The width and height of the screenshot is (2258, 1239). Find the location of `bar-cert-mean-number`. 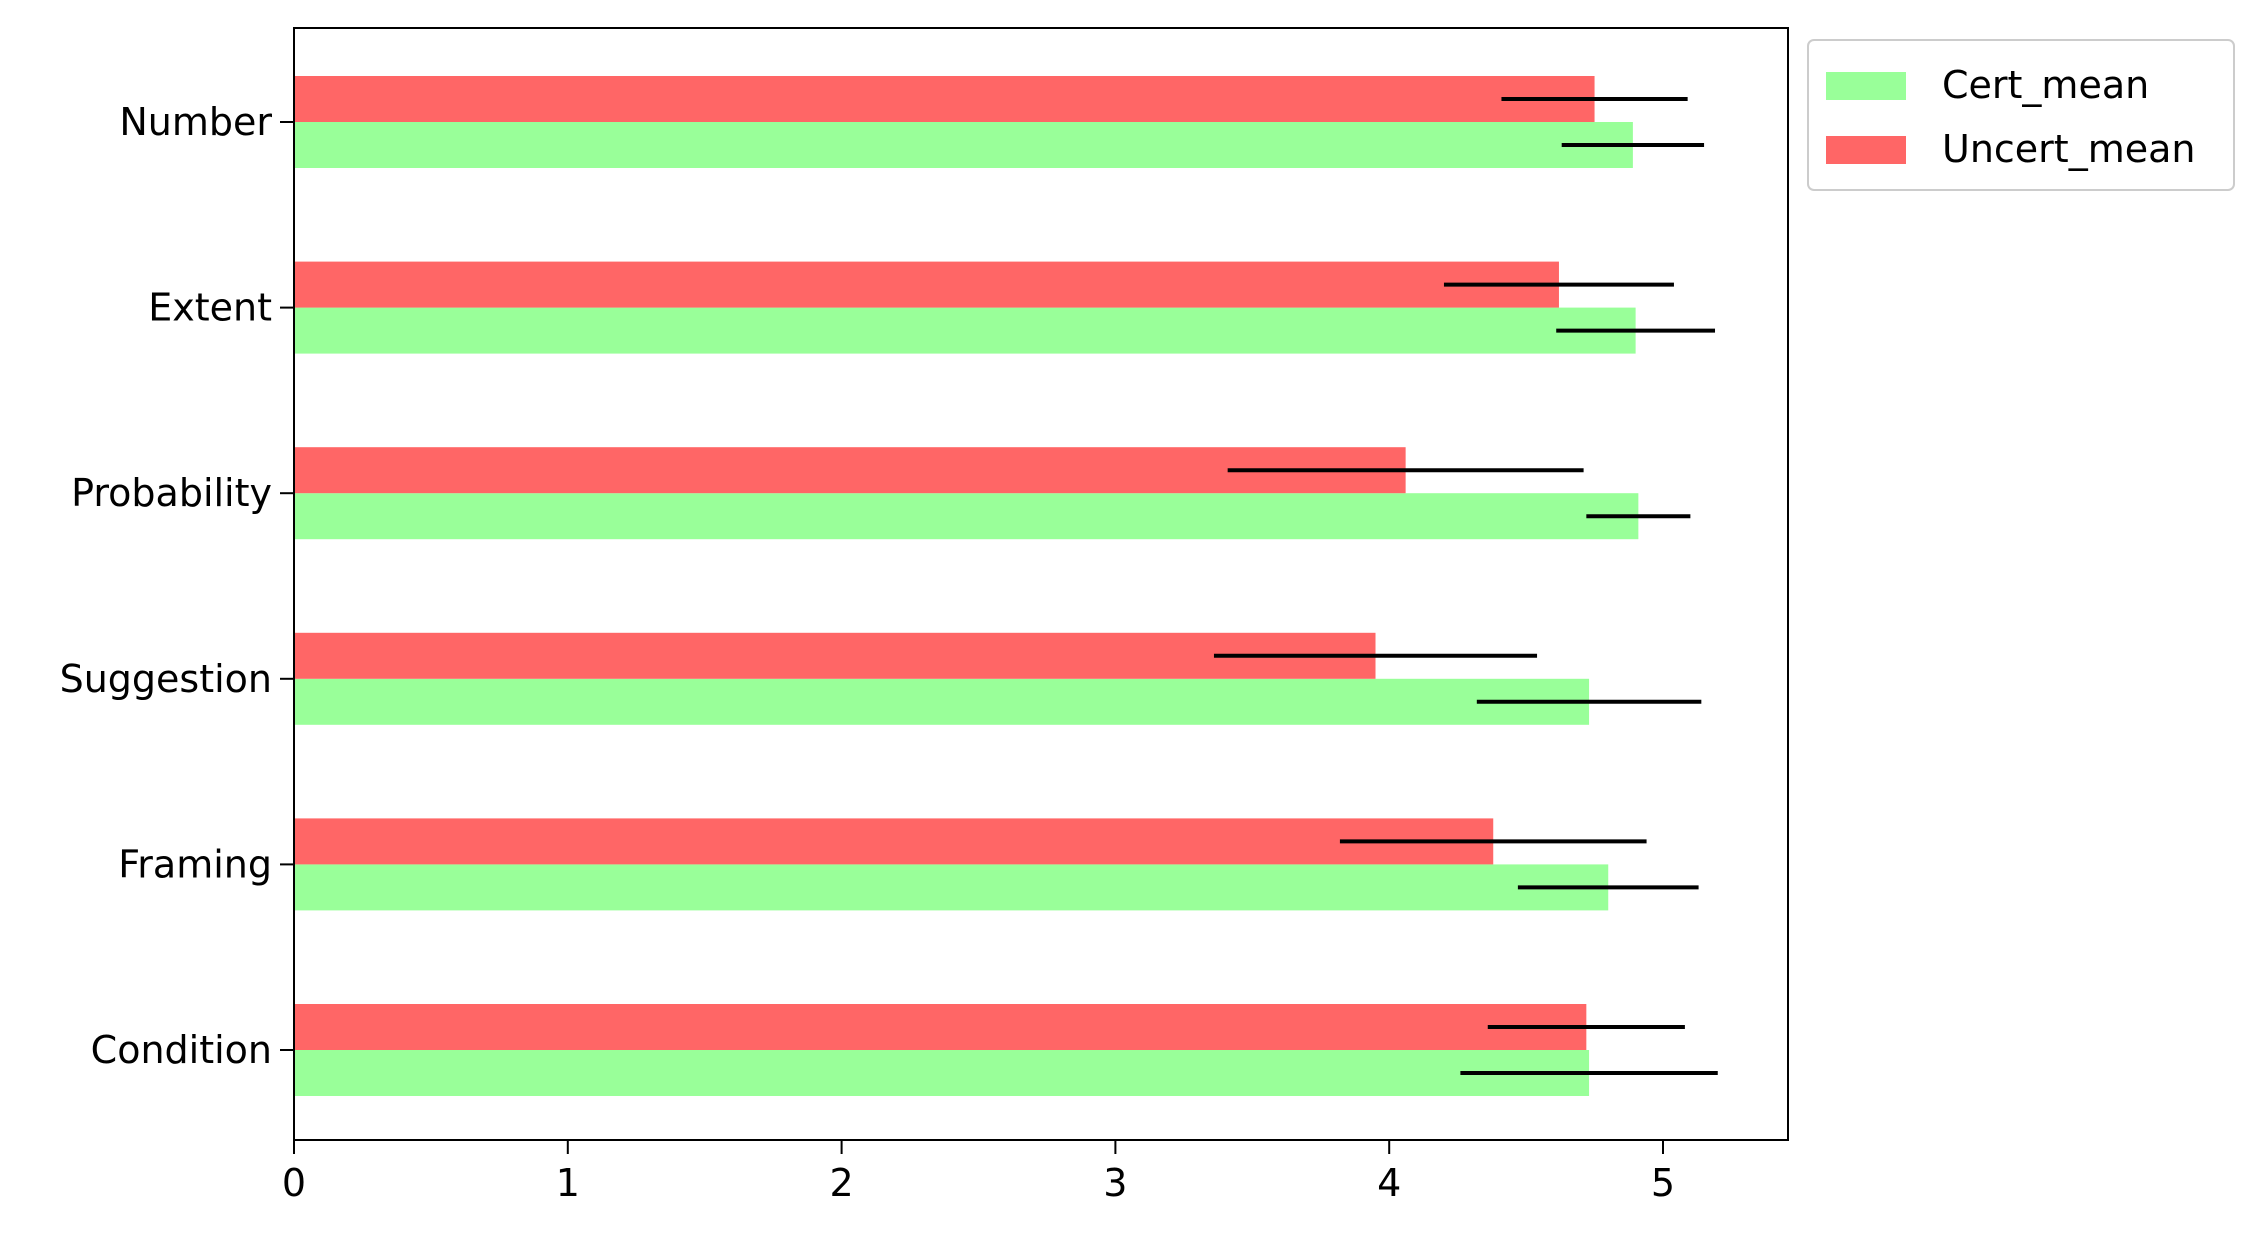

bar-cert-mean-number is located at coordinates (963, 145).